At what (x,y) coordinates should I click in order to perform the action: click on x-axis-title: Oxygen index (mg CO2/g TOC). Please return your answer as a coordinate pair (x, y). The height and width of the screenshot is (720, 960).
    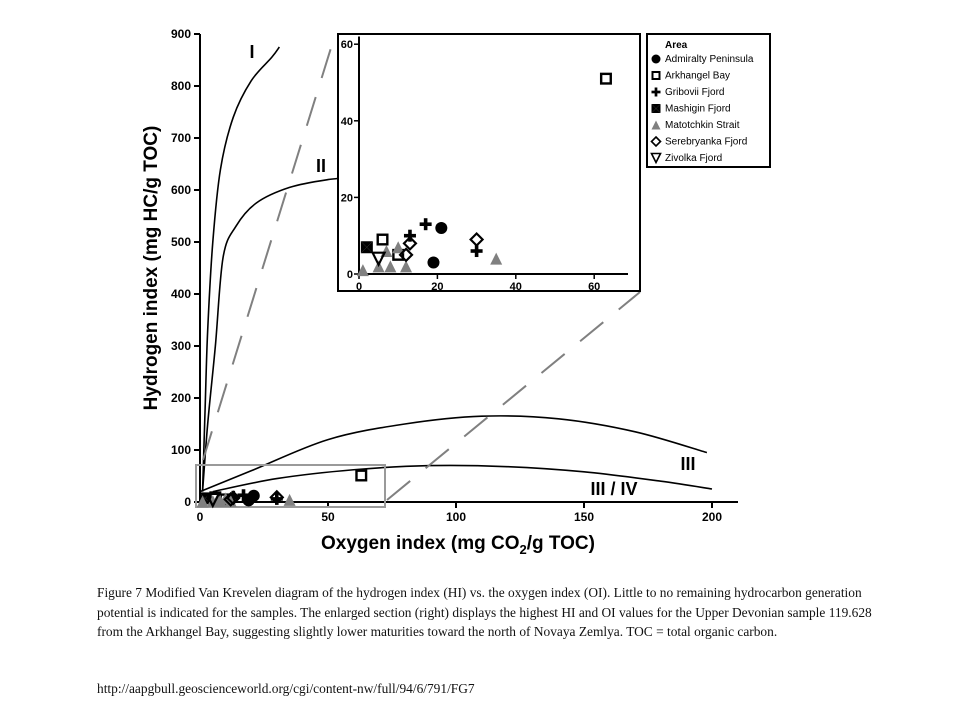
    Looking at the image, I should click on (458, 545).